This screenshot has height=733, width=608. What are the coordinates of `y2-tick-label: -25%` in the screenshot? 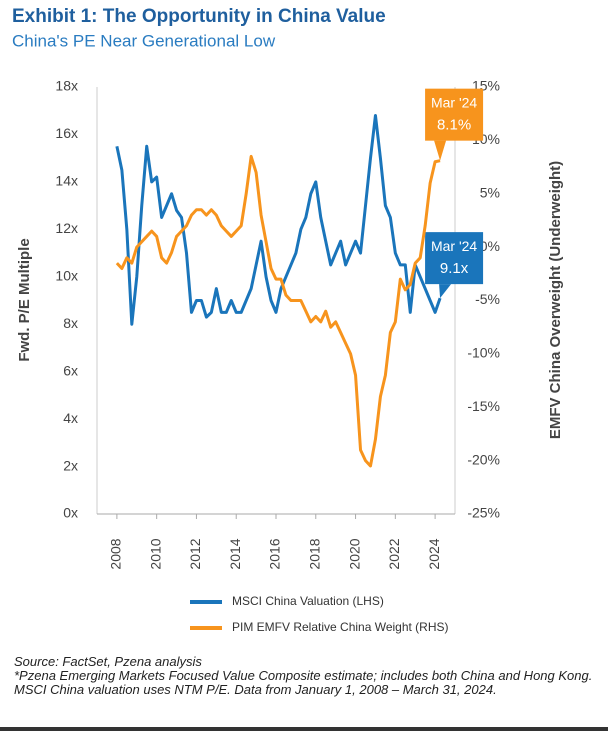 It's located at (483, 513).